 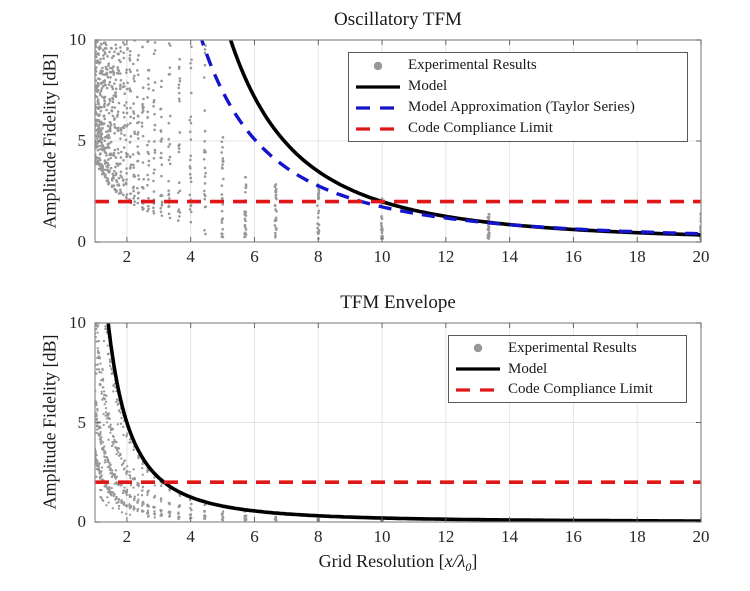 I want to click on legend-label: Model Approximation (Taylor Series), so click(x=521, y=107).